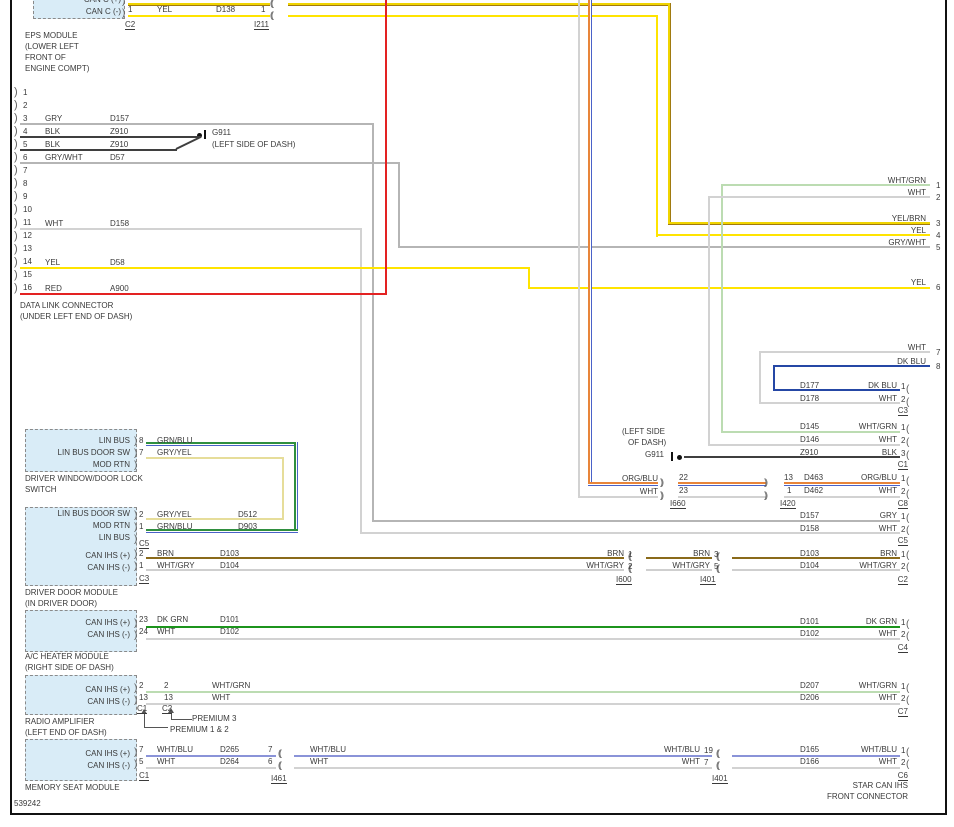 Image resolution: width=954 pixels, height=827 pixels. Describe the element at coordinates (25, 92) in the screenshot. I see `dlc-pin_numbers-0: 1` at that location.